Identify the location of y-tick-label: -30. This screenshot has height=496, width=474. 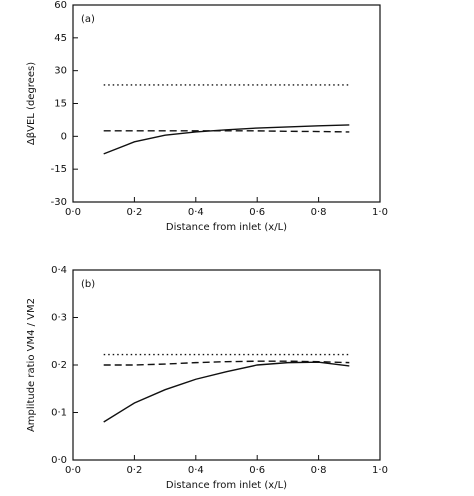
(59, 202).